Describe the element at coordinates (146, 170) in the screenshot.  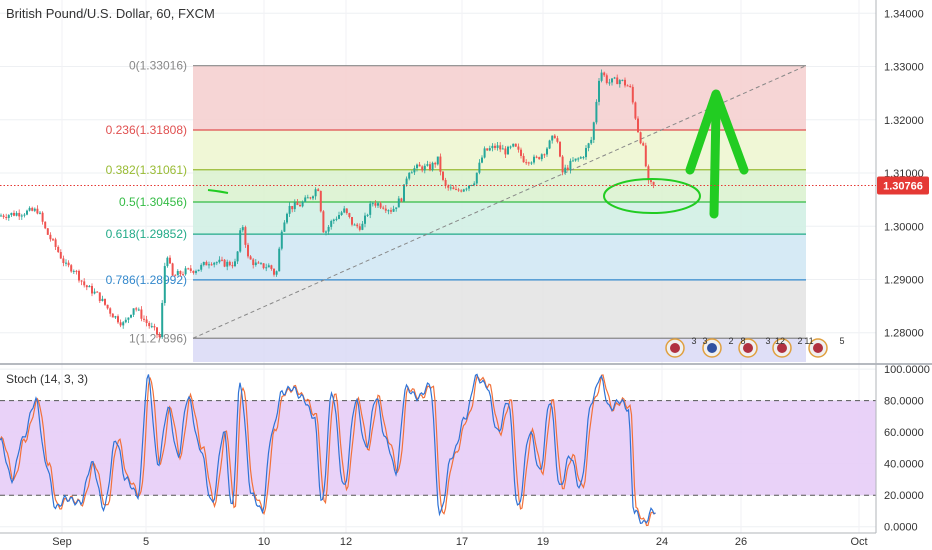
I see `fib-level-label: 0.382(1.31061)` at that location.